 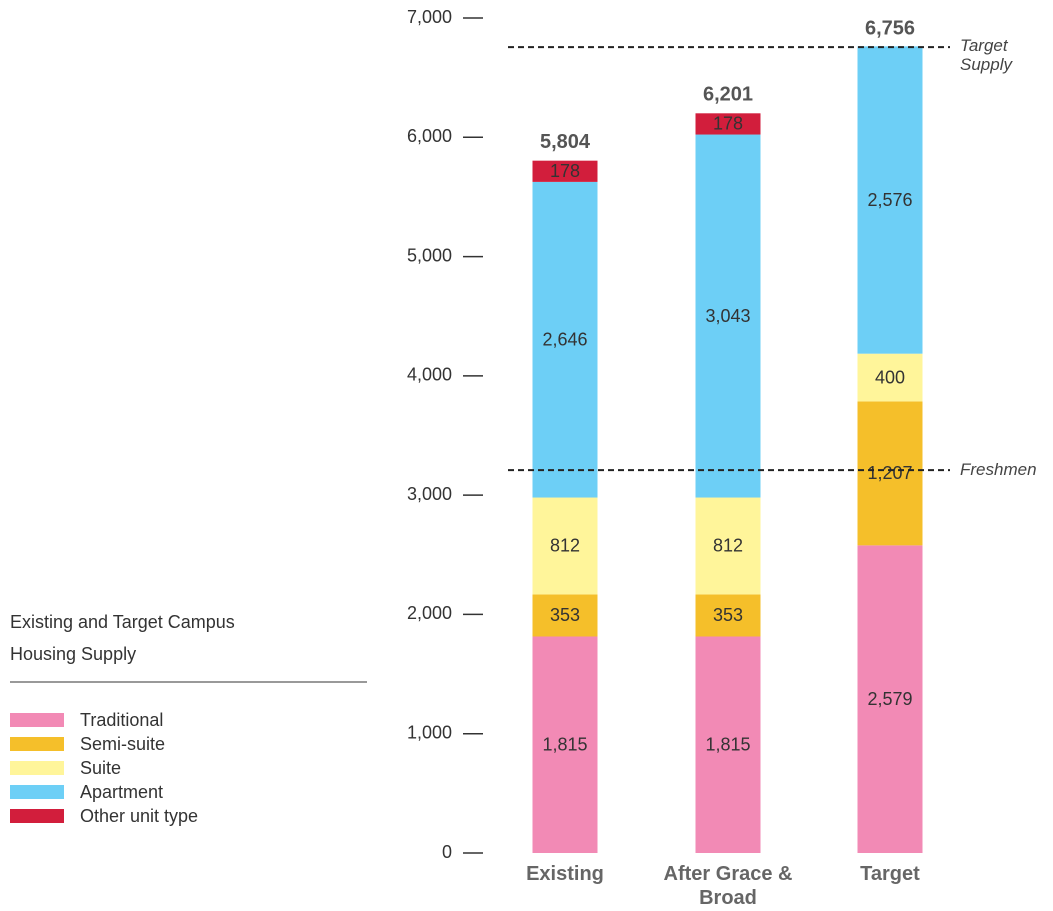 I want to click on y-tick-label: 7,000, so click(x=429, y=17).